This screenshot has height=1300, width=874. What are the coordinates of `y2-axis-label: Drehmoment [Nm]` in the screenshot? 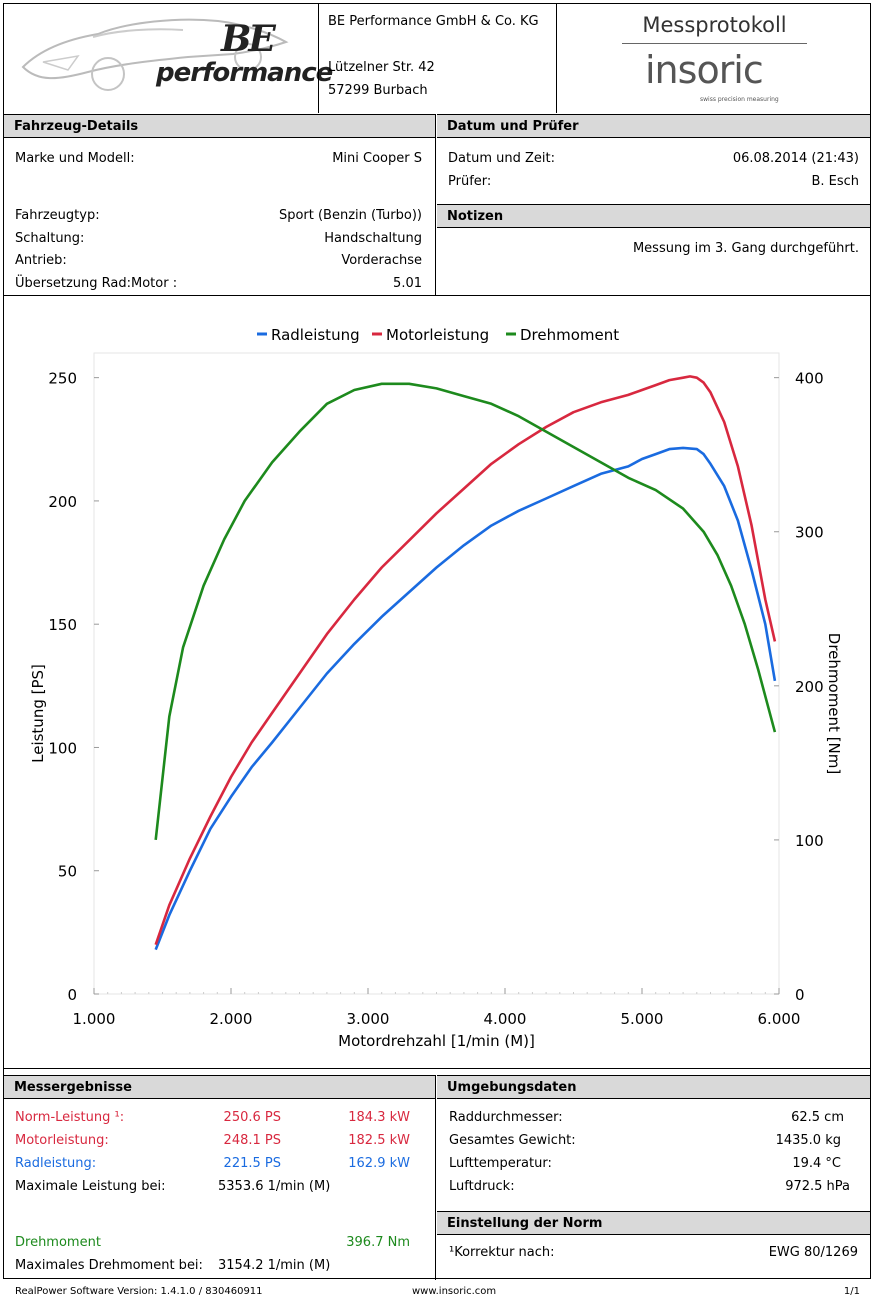 It's located at (834, 703).